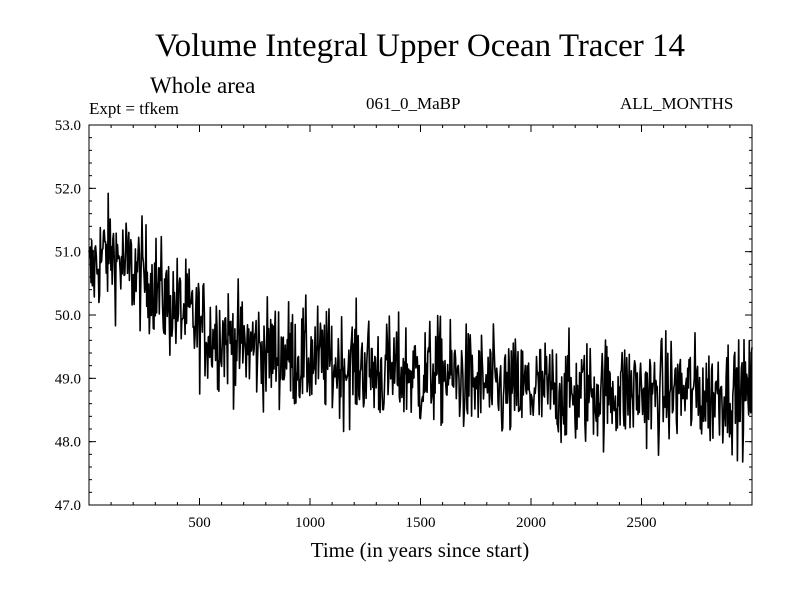  I want to click on y-tick-label: 48.0, so click(68, 443).